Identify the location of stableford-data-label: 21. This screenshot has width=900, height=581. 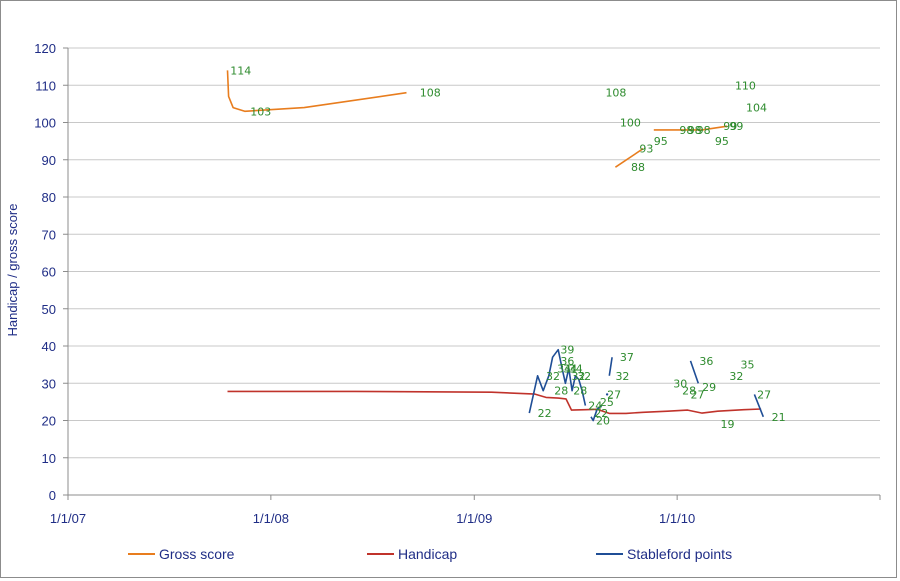
(779, 417).